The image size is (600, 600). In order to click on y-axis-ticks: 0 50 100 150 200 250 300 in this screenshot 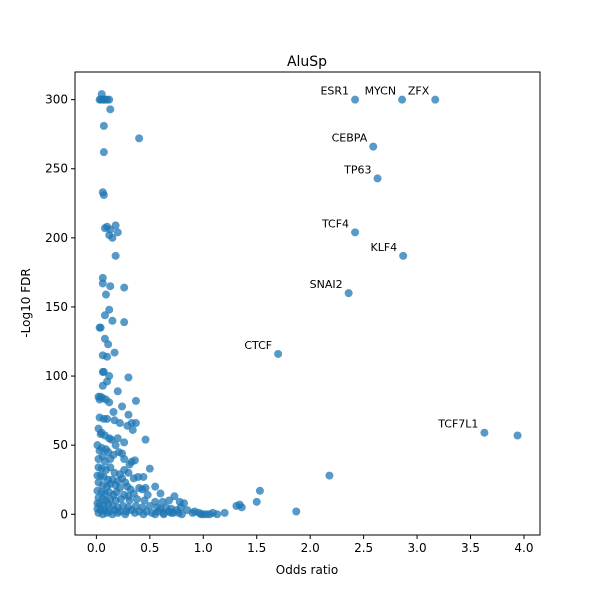, I will do `click(60, 307)`.